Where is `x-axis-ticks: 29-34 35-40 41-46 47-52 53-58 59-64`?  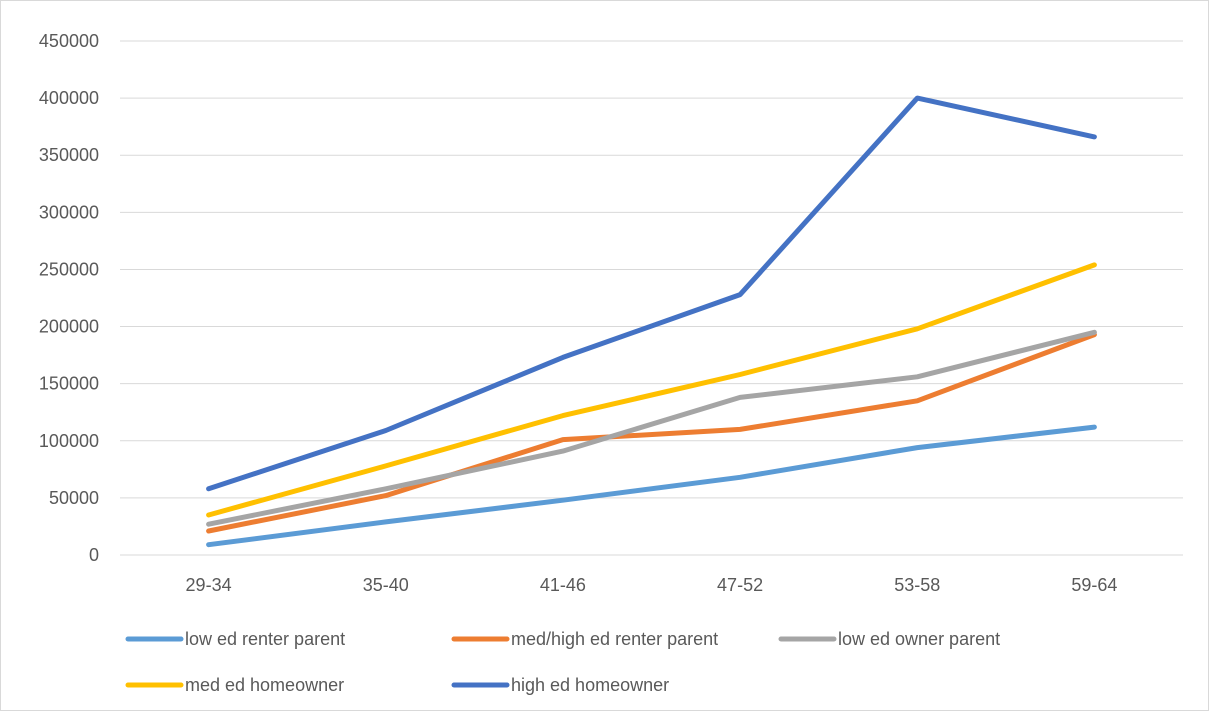
x-axis-ticks: 29-34 35-40 41-46 47-52 53-58 59-64 is located at coordinates (652, 585).